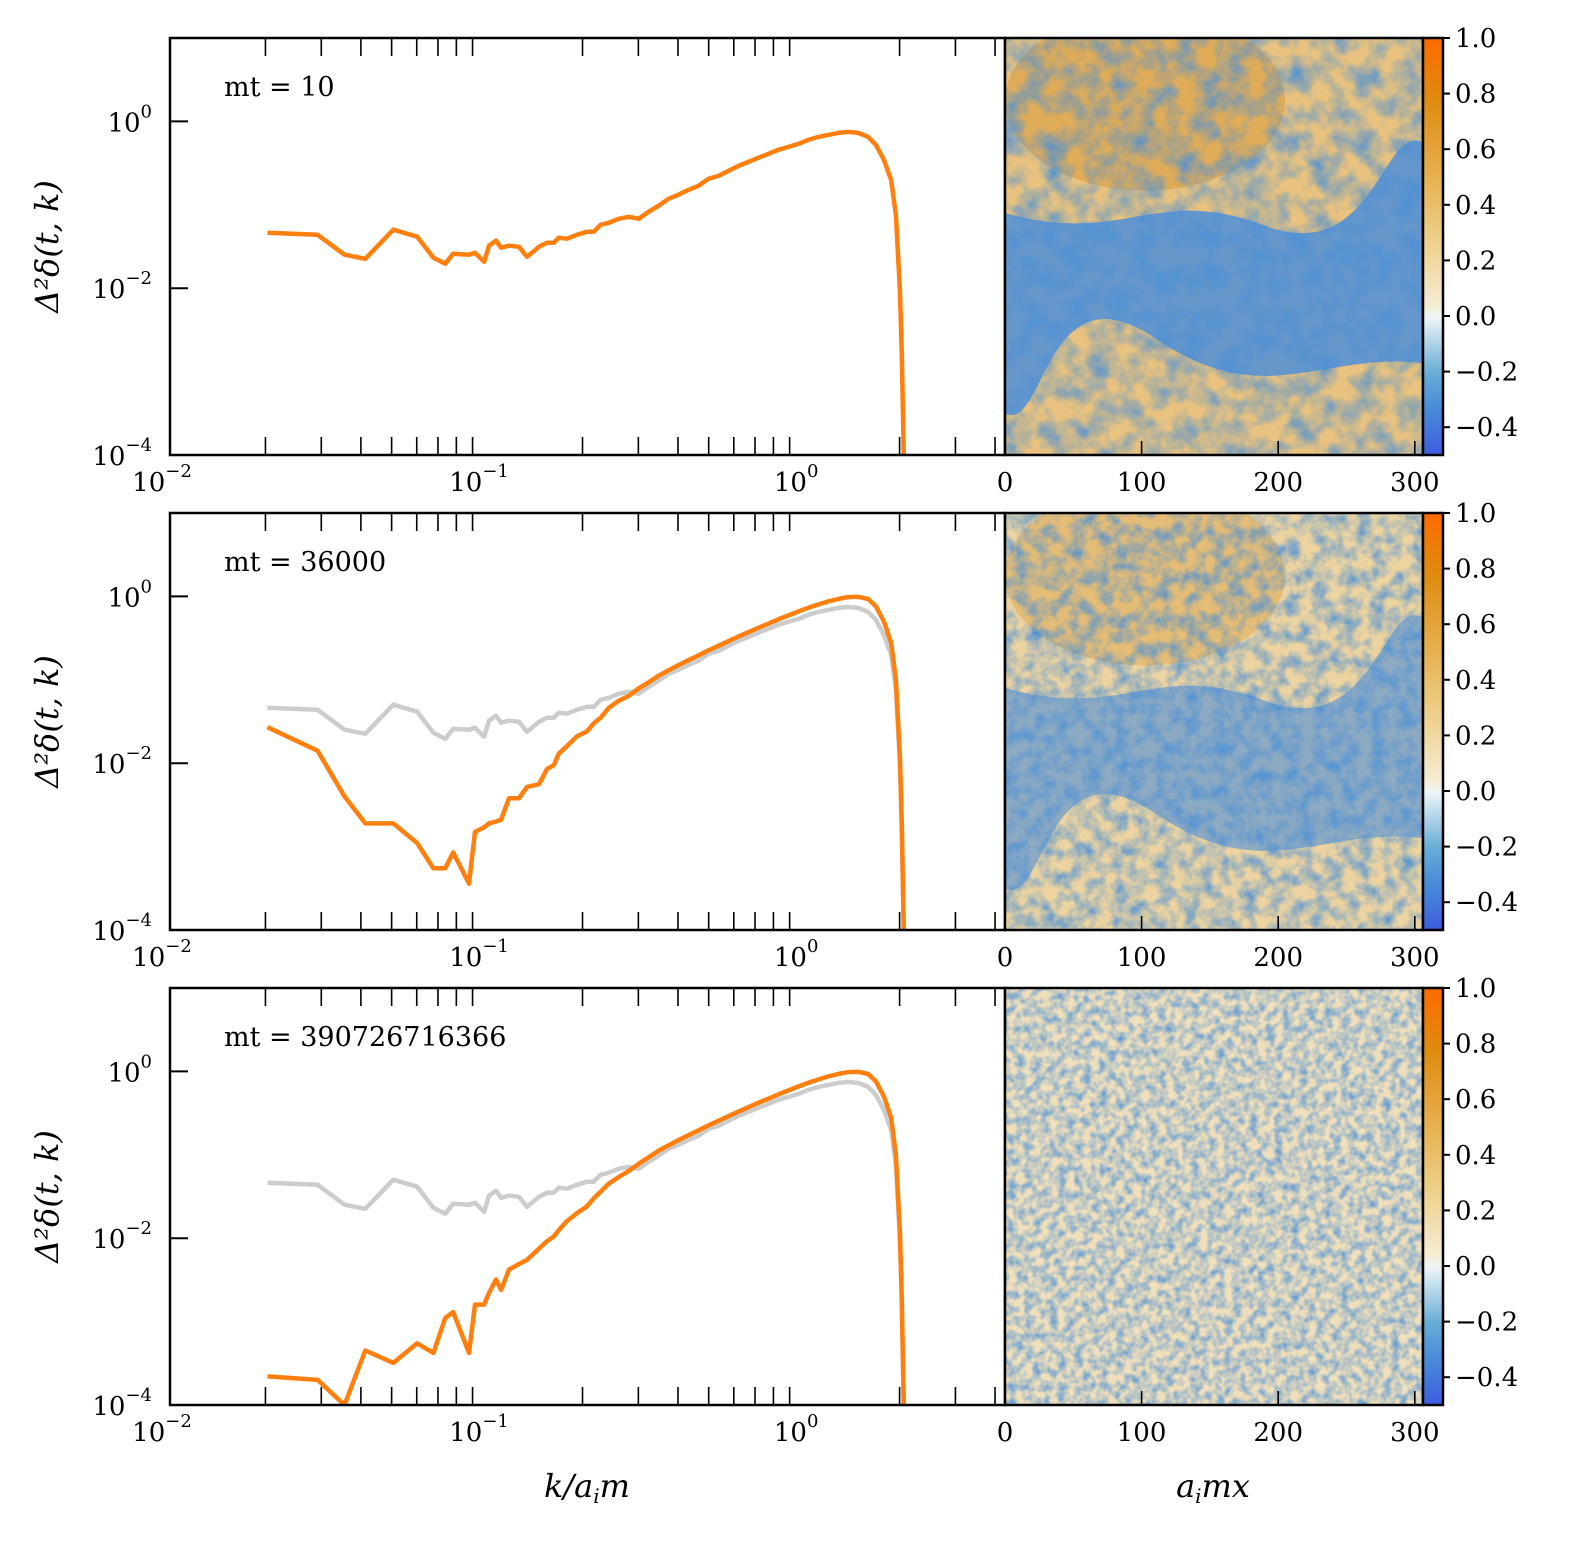 The width and height of the screenshot is (1579, 1543). Describe the element at coordinates (587, 1487) in the screenshot. I see `x-axis-label-k: k/aim` at that location.